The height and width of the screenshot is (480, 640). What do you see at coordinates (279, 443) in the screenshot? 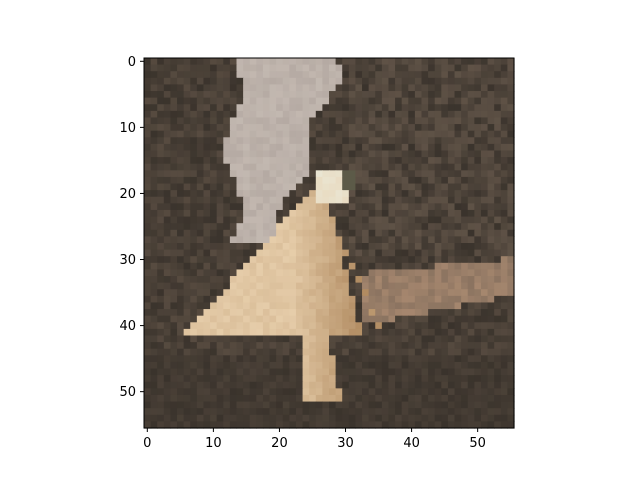
I see `x-tick-label: 20` at bounding box center [279, 443].